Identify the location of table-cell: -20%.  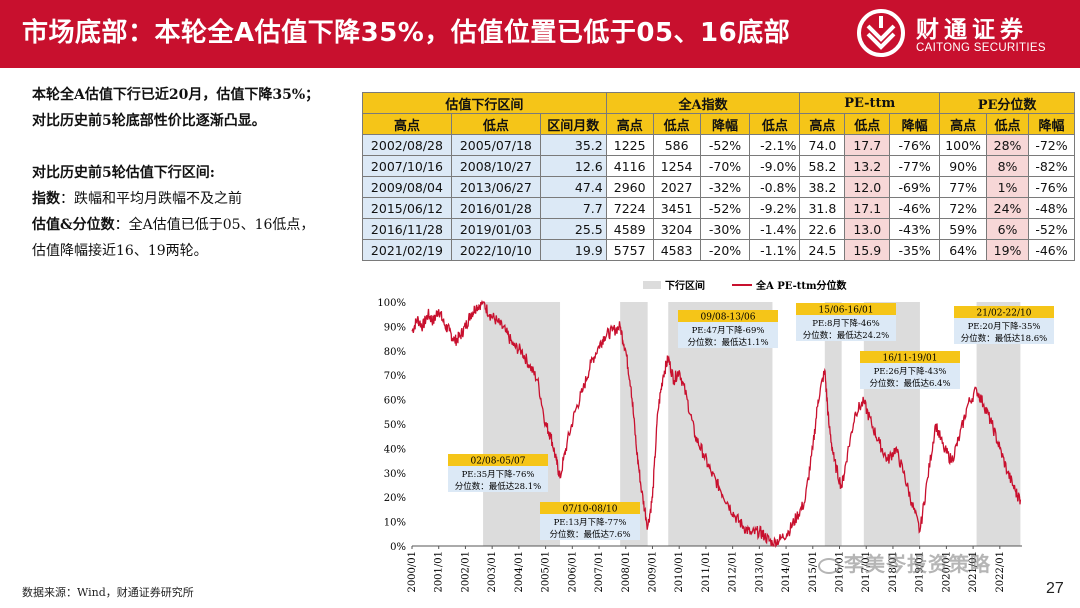
(725, 250).